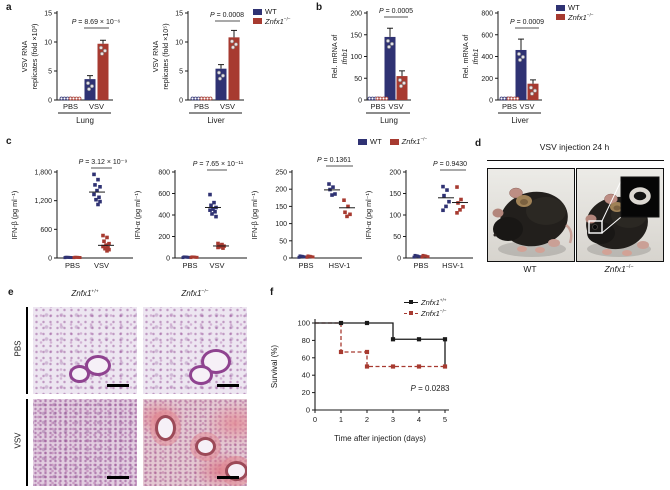 The height and width of the screenshot is (490, 670). I want to click on svg-text: Rel. mRNA of, so click(465, 57).